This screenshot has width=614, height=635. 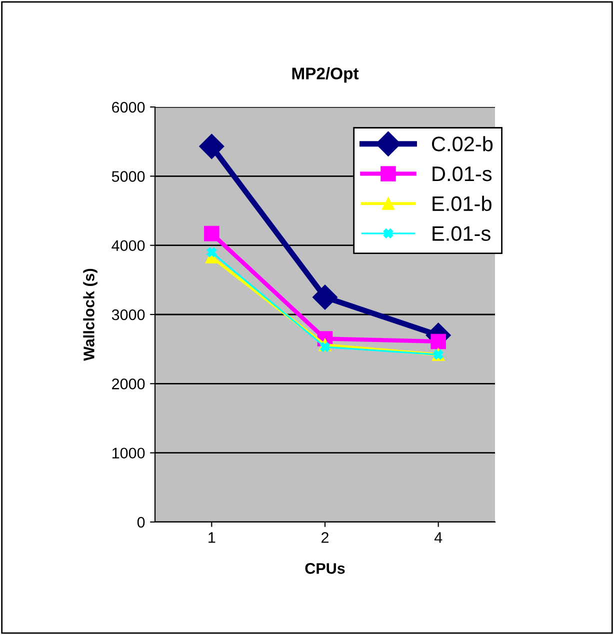 I want to click on x-tick-label: 2, so click(x=325, y=537).